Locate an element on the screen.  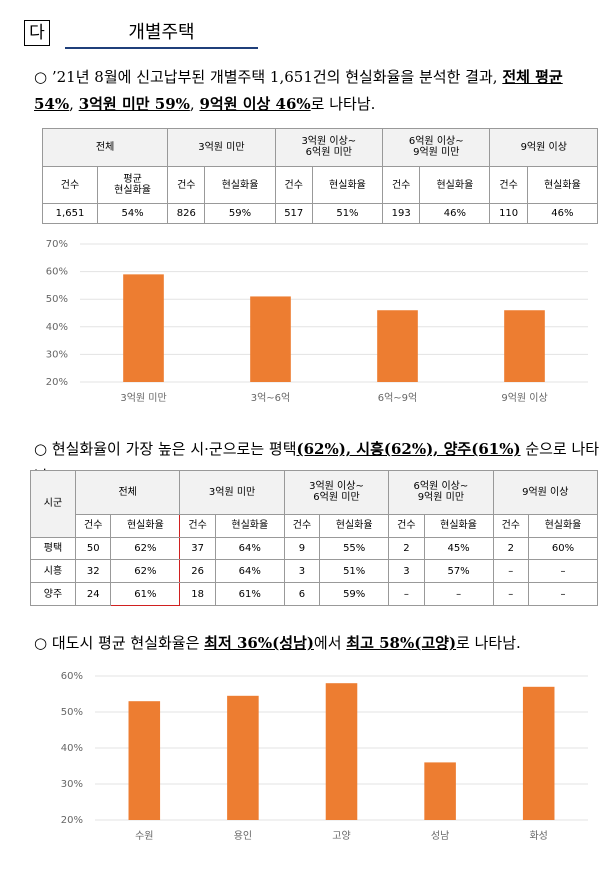
table-row: 평택 50 62% 37 64% 9 55% 2 45% 2 60% is located at coordinates (314, 548).